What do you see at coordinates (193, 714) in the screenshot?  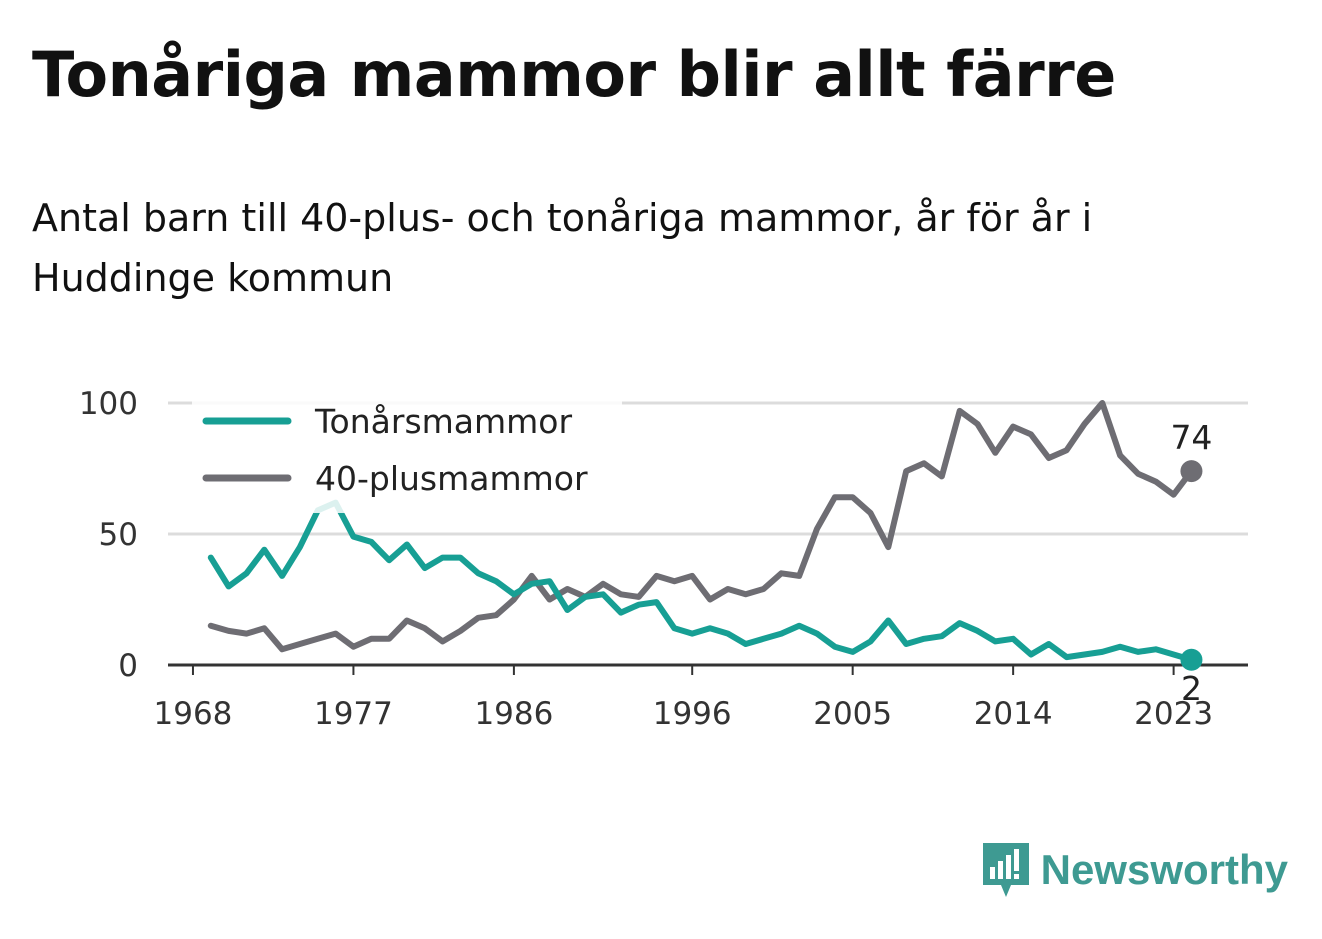 I see `x-tick-label: 1968` at bounding box center [193, 714].